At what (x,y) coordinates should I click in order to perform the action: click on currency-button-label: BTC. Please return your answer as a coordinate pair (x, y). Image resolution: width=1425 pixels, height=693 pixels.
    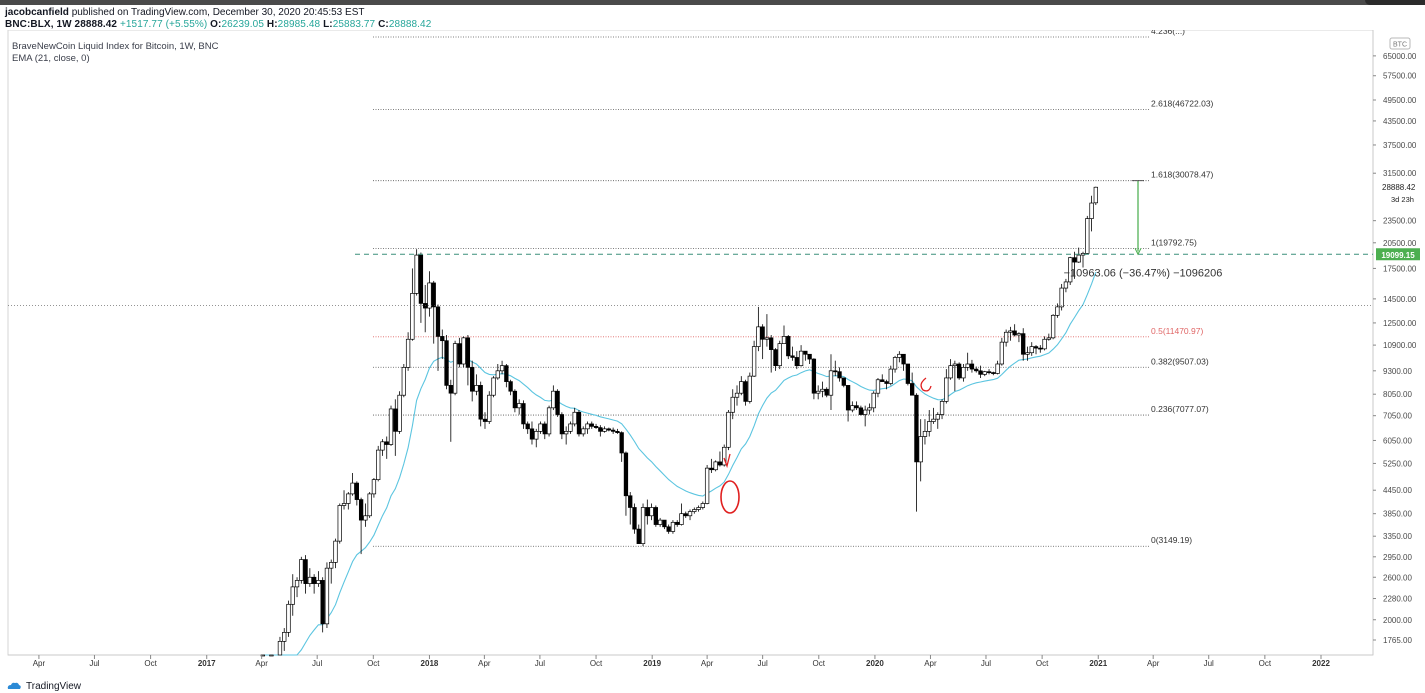
    Looking at the image, I should click on (1400, 45).